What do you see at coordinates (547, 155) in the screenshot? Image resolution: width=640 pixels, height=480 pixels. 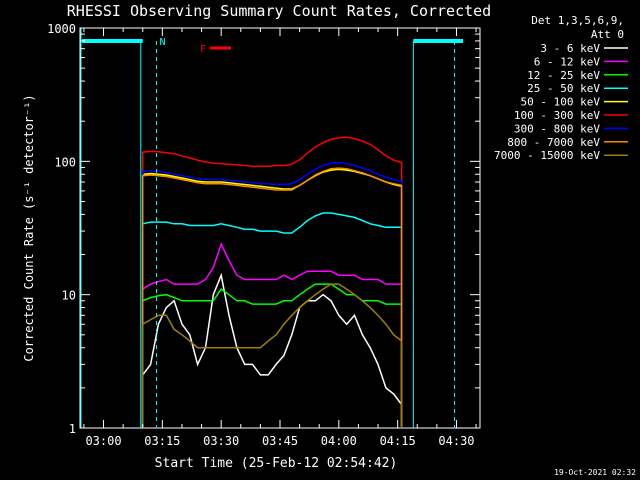 I see `legend-entry-label: 7000 - 15000 keV` at bounding box center [547, 155].